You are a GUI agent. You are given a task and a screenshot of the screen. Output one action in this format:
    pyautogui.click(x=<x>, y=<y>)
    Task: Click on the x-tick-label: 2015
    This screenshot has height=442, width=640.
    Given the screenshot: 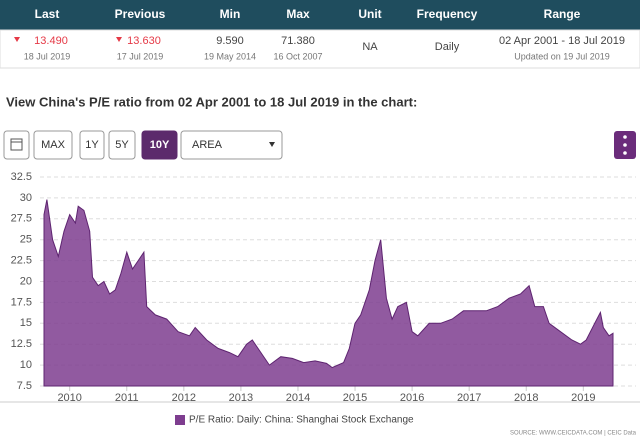 What is the action you would take?
    pyautogui.click(x=355, y=398)
    